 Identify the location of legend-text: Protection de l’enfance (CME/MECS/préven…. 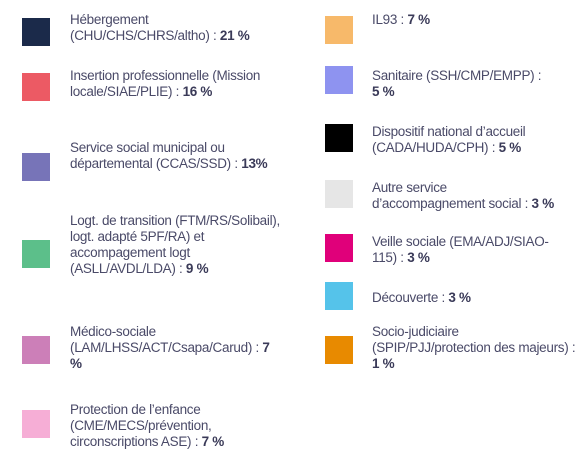
(172, 426).